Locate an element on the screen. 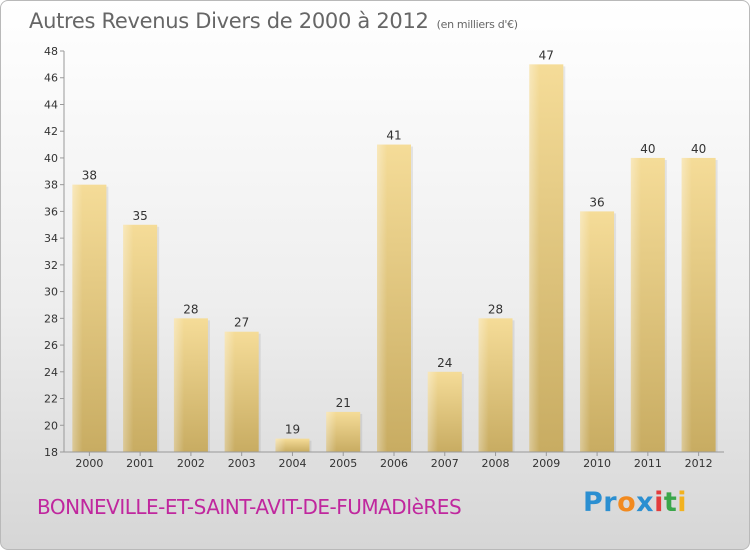  y-axis: 18 20 22 24 26 28 30 32 34 36 38 40 42 44 46 48 is located at coordinates (54, 252).